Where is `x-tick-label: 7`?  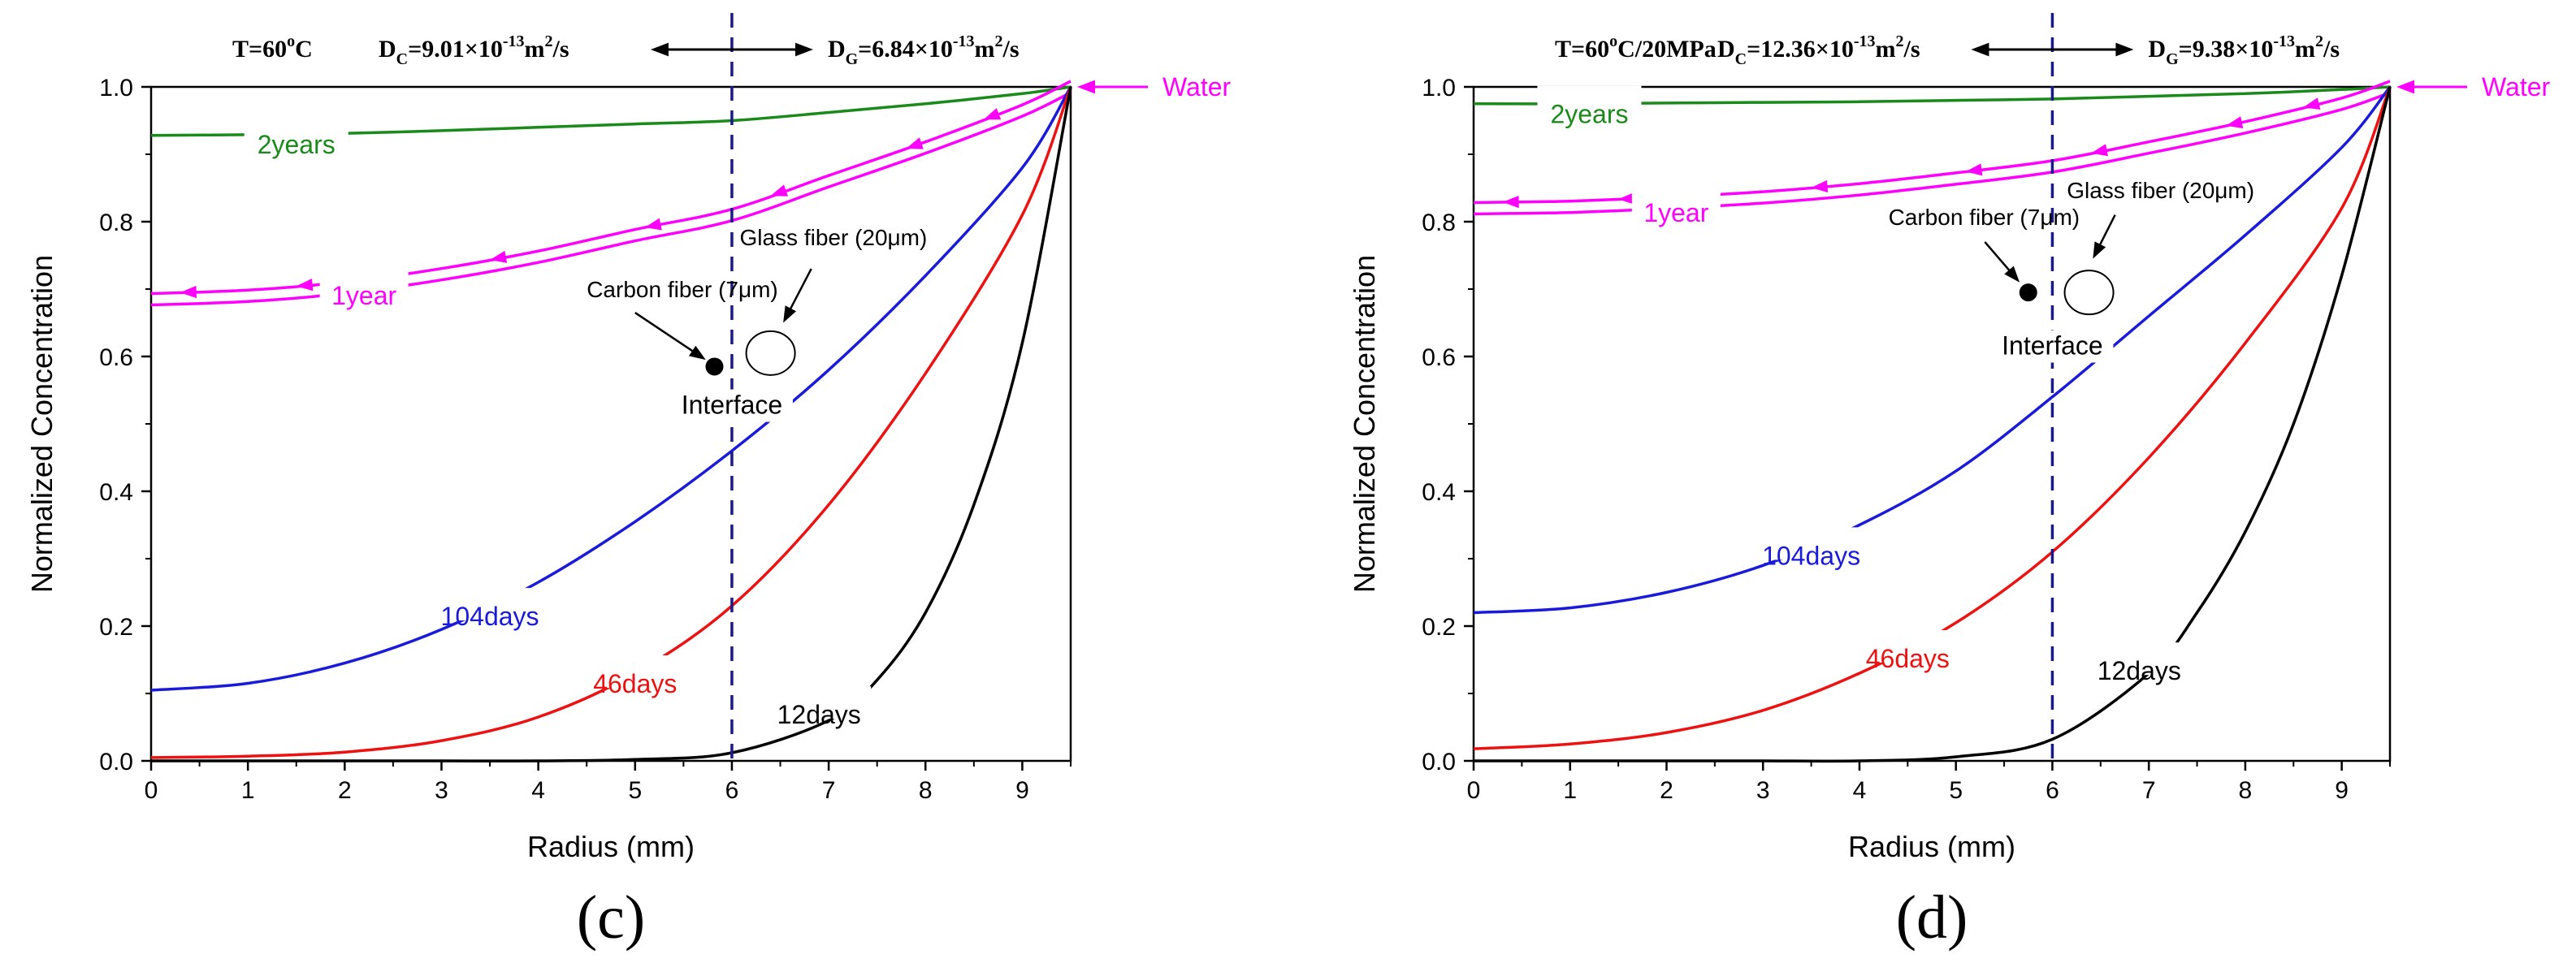
x-tick-label: 7 is located at coordinates (2149, 790).